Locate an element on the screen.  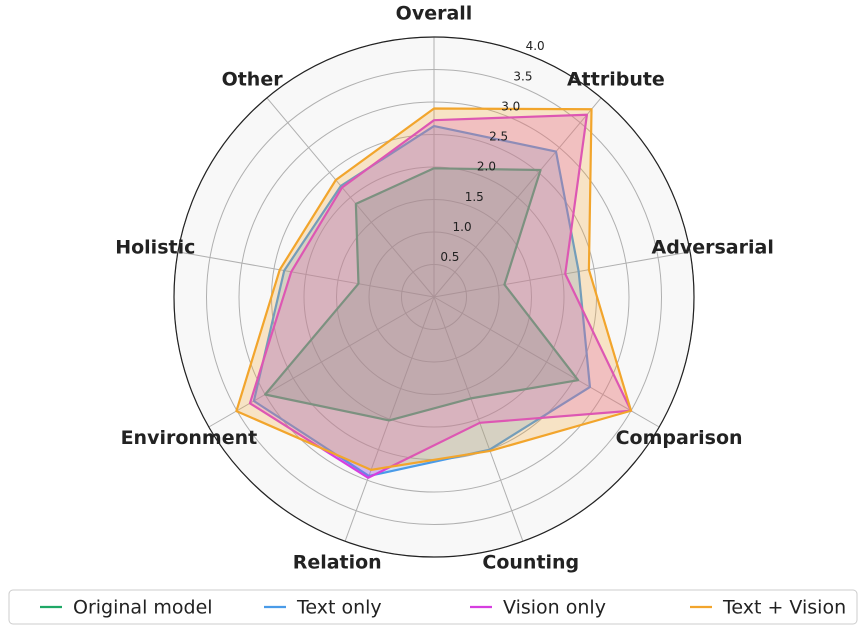
category-label: Relation is located at coordinates (337, 562).